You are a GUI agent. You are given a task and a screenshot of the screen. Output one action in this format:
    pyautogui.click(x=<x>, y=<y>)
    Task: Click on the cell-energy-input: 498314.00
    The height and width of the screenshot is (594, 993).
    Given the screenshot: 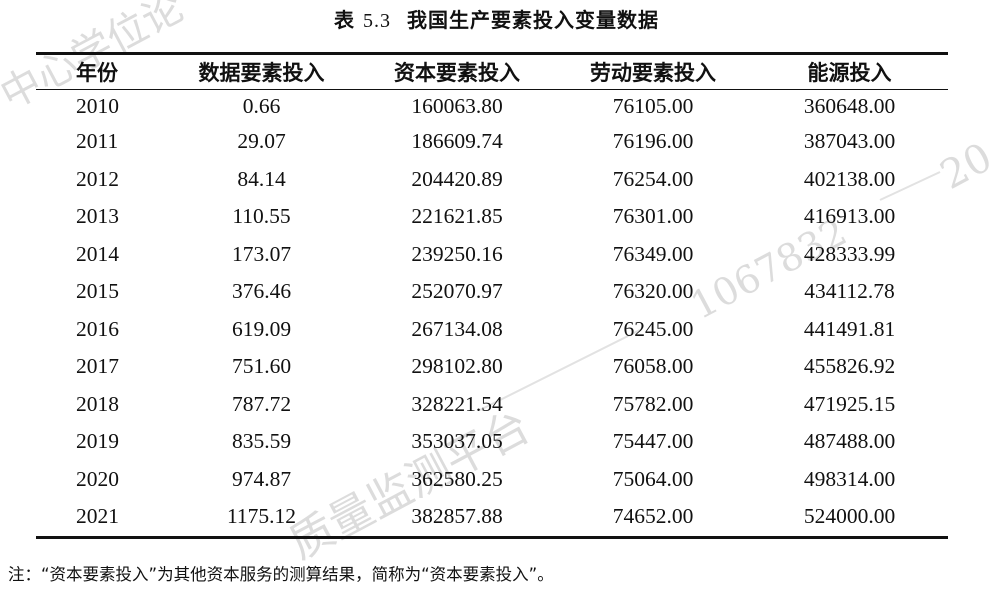 What is the action you would take?
    pyautogui.click(x=849, y=478)
    